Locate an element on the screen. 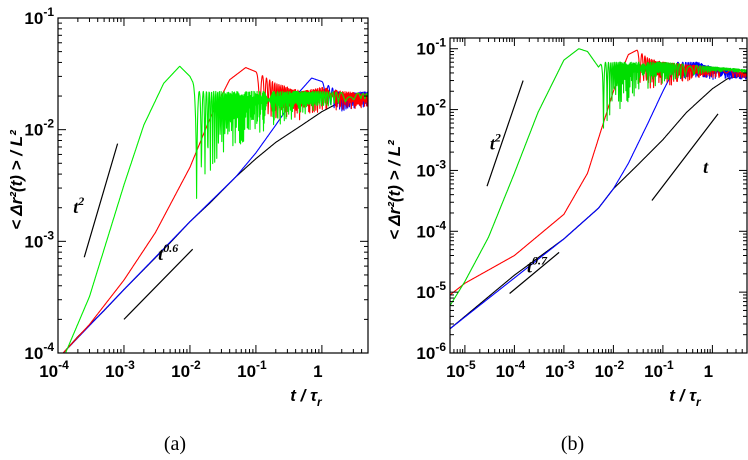  x-tick-label: 10⁻⁵ is located at coordinates (461, 369).